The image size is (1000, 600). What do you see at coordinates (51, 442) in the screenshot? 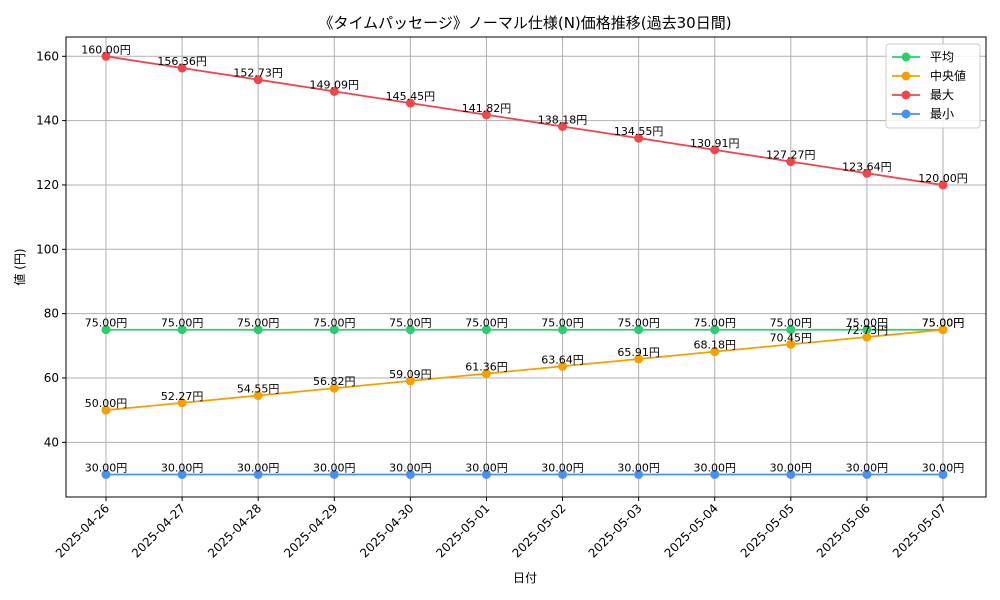
I see `y-tick-label: 40` at bounding box center [51, 442].